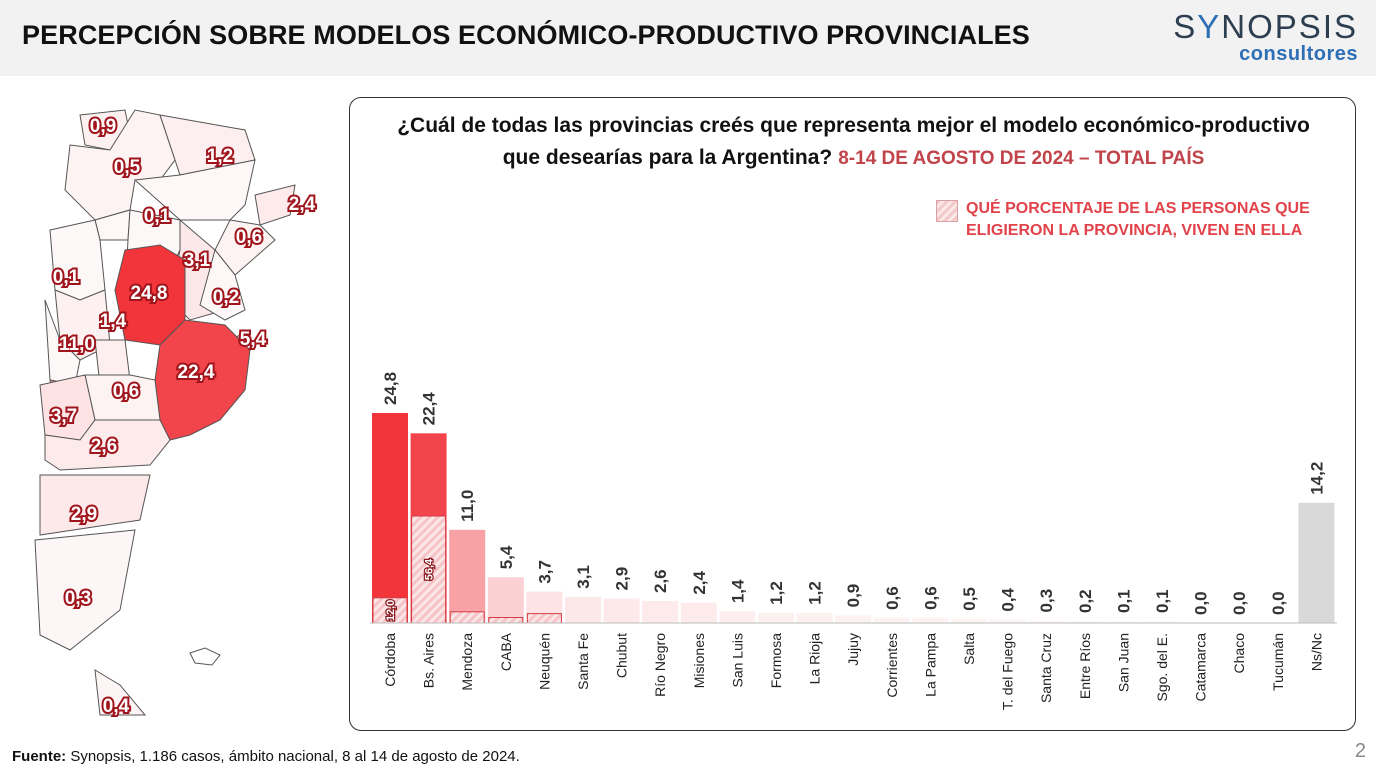 This screenshot has width=1376, height=773. Describe the element at coordinates (969, 620) in the screenshot. I see `bar-salta` at that location.